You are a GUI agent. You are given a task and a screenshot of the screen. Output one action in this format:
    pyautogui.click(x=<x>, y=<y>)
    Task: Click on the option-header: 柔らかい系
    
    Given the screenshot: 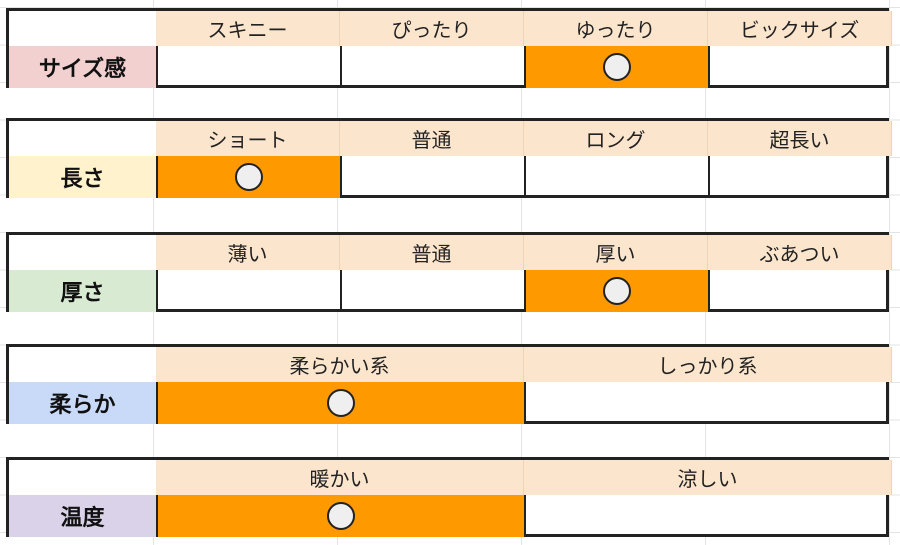 What is the action you would take?
    pyautogui.click(x=340, y=364)
    